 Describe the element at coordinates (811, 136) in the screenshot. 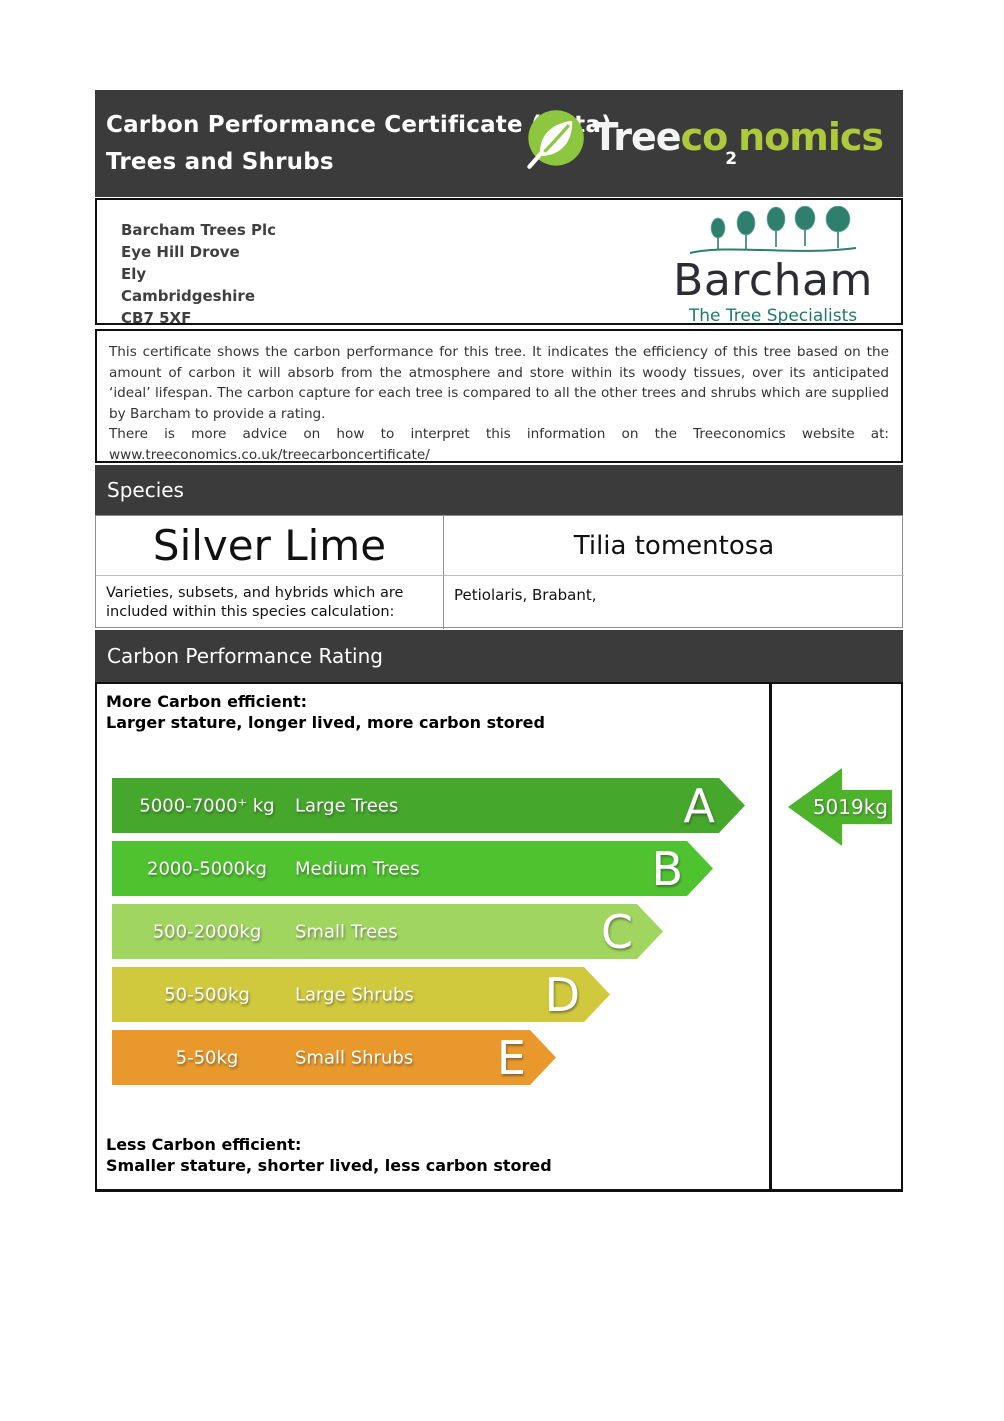

I see `wordmark-green-part-2: nomics` at that location.